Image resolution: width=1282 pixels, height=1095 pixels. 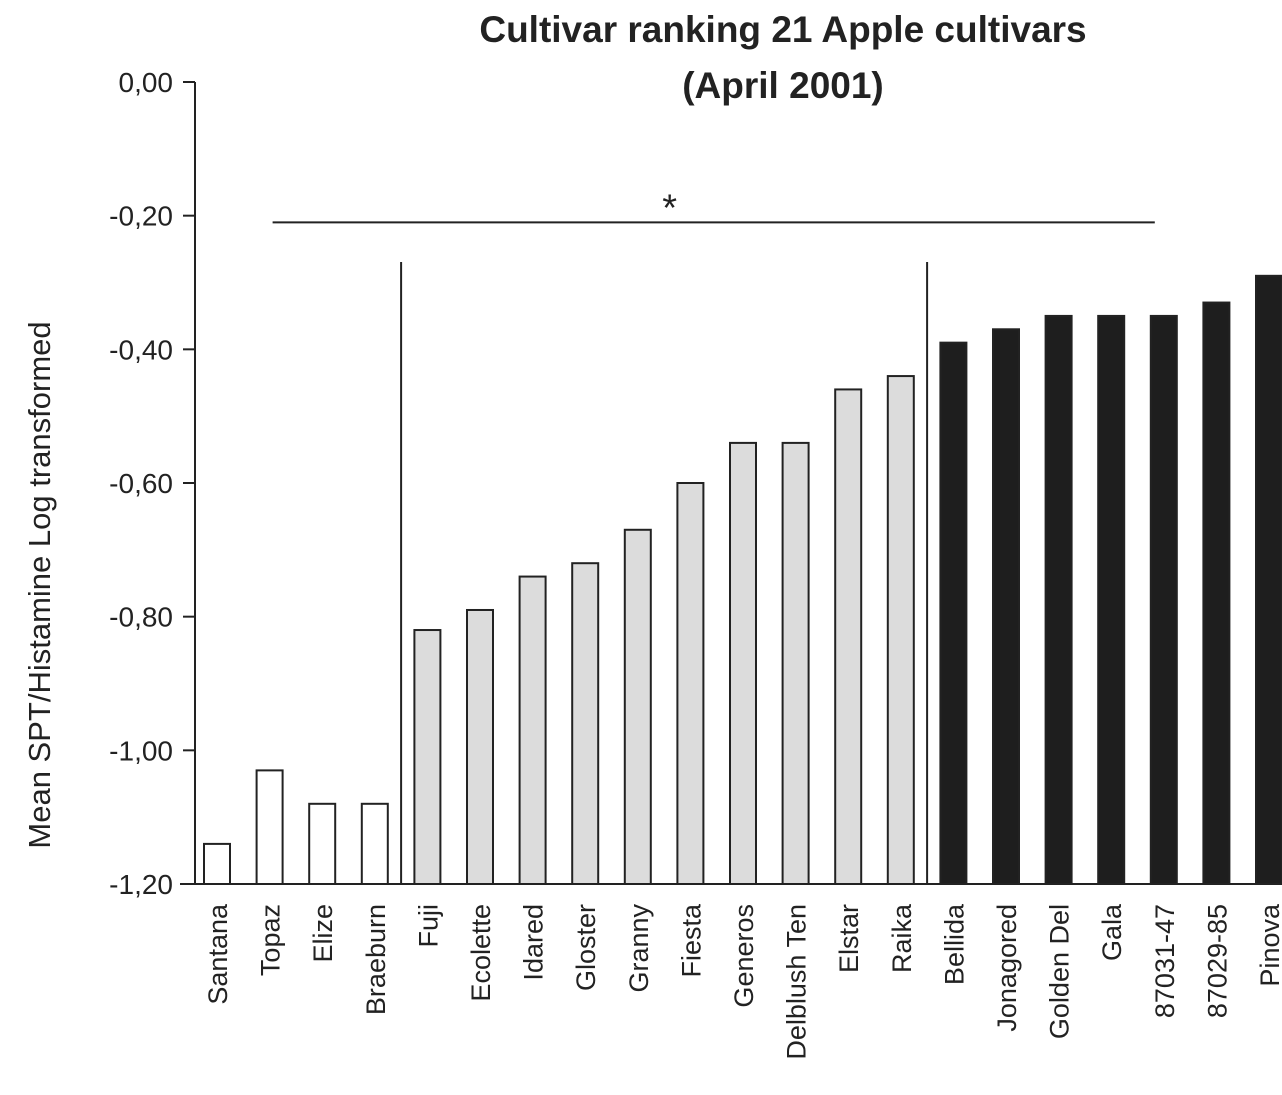 What do you see at coordinates (532, 730) in the screenshot?
I see `bar-idared` at bounding box center [532, 730].